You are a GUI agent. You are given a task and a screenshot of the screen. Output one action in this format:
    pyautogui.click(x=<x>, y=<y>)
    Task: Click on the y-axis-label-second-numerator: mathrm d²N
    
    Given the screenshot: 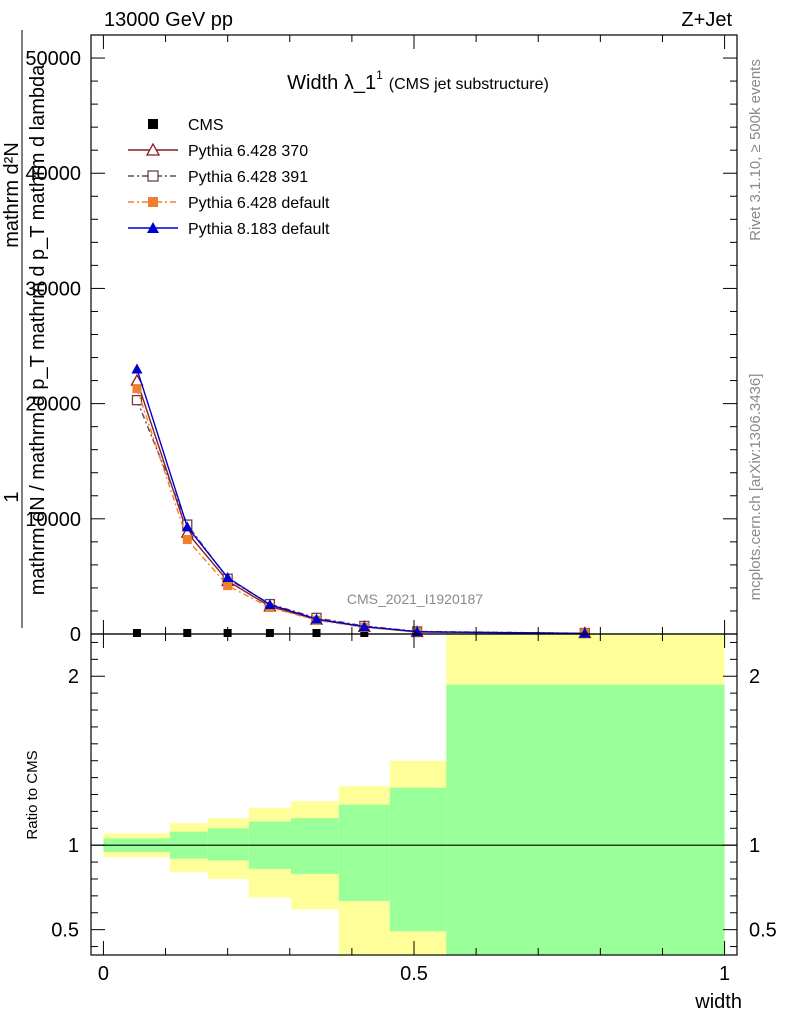 What is the action you would take?
    pyautogui.click(x=12, y=195)
    